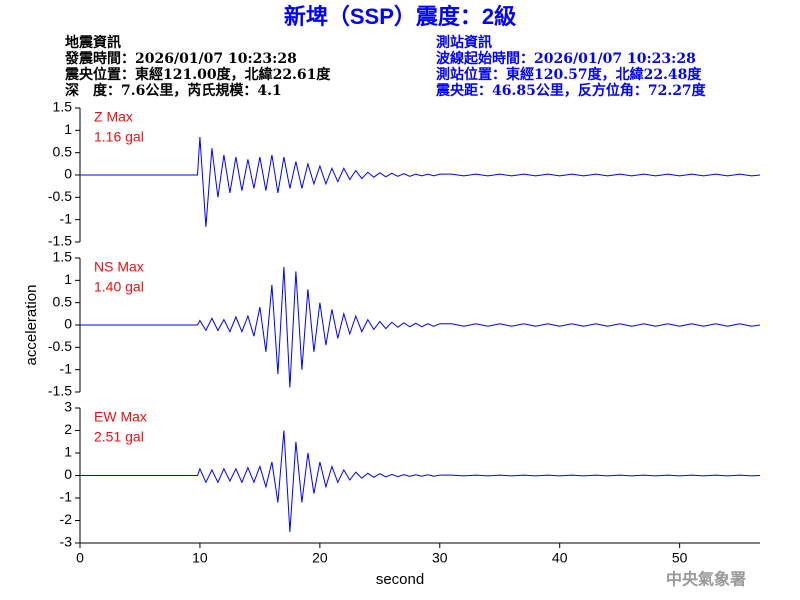 Image resolution: width=800 pixels, height=600 pixels. I want to click on x-tick-label: 40, so click(560, 558).